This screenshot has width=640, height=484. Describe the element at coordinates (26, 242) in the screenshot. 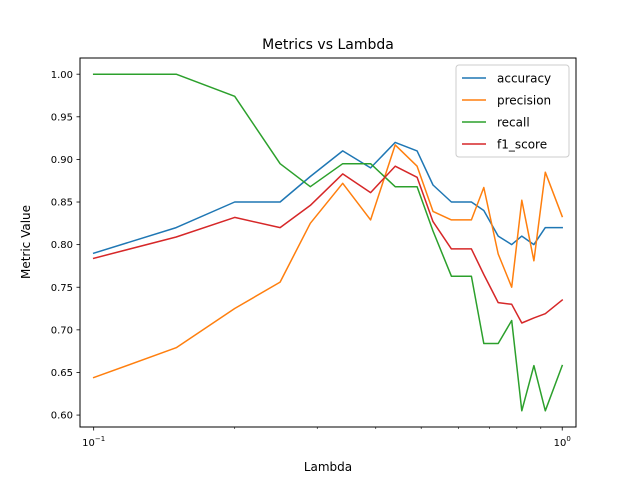

I see `y-axis-label: Metric Value` at that location.